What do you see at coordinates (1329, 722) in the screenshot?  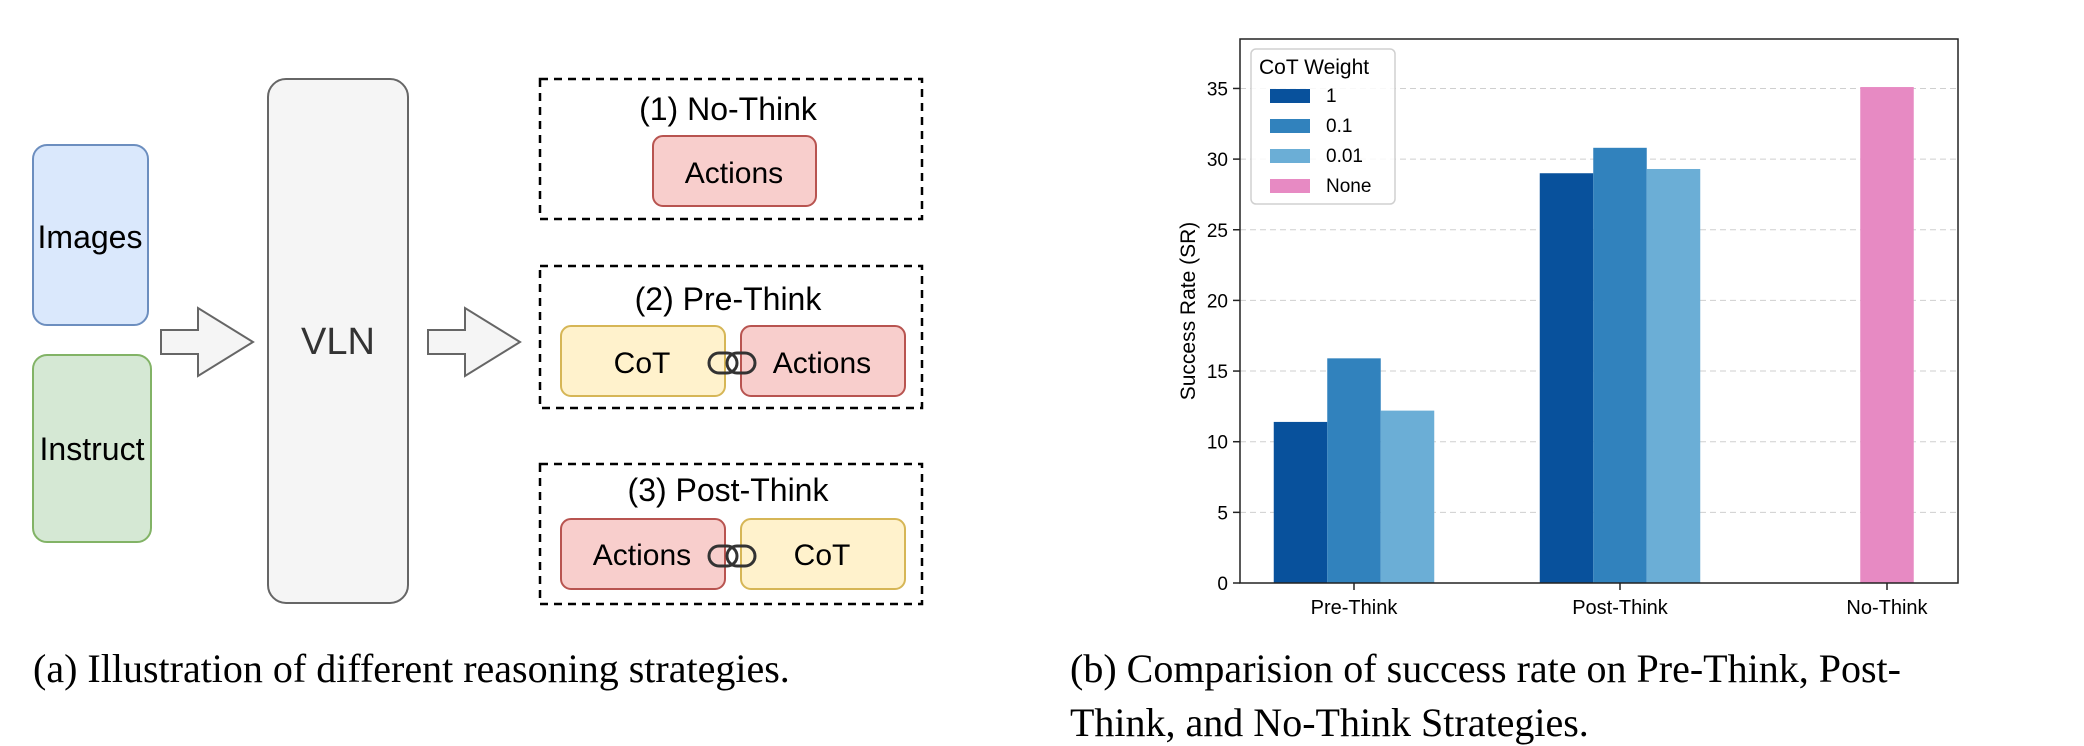 I see `caption-b-line2: Think, and No-Think Strategies.` at bounding box center [1329, 722].